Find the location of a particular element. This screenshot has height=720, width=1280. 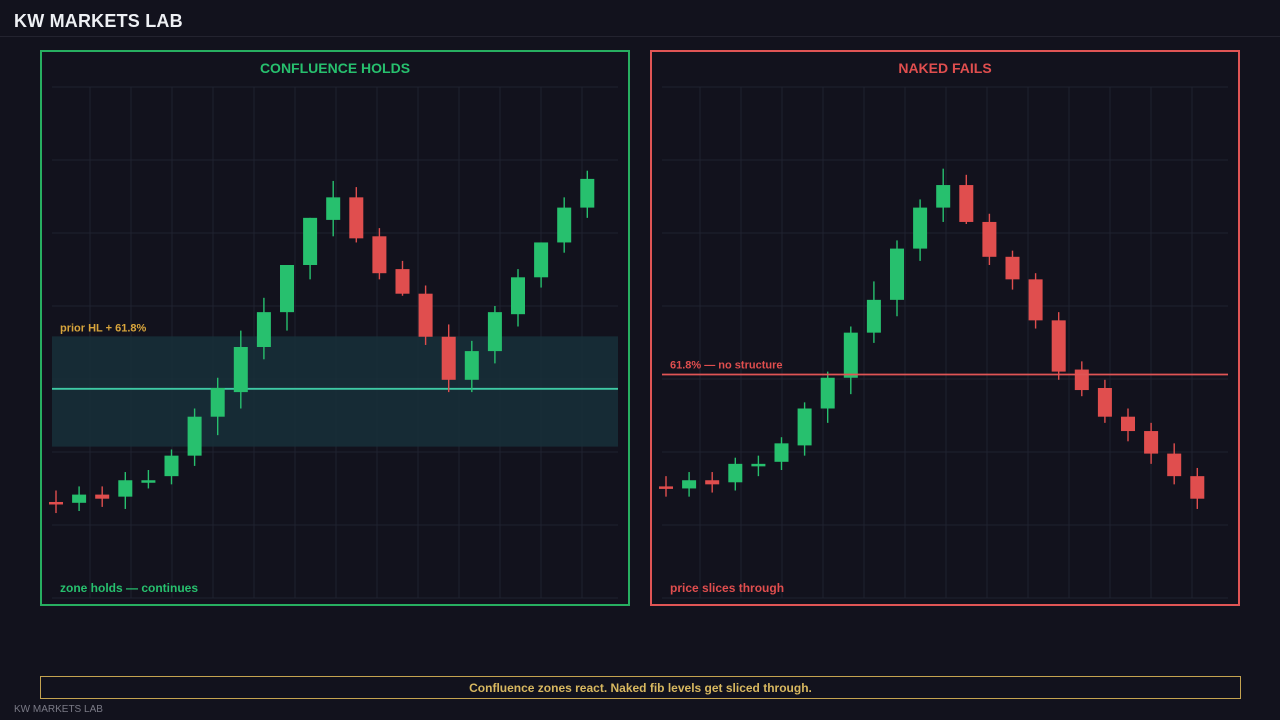

footer-watermark: KW MARKETS LAB is located at coordinates (58, 709).